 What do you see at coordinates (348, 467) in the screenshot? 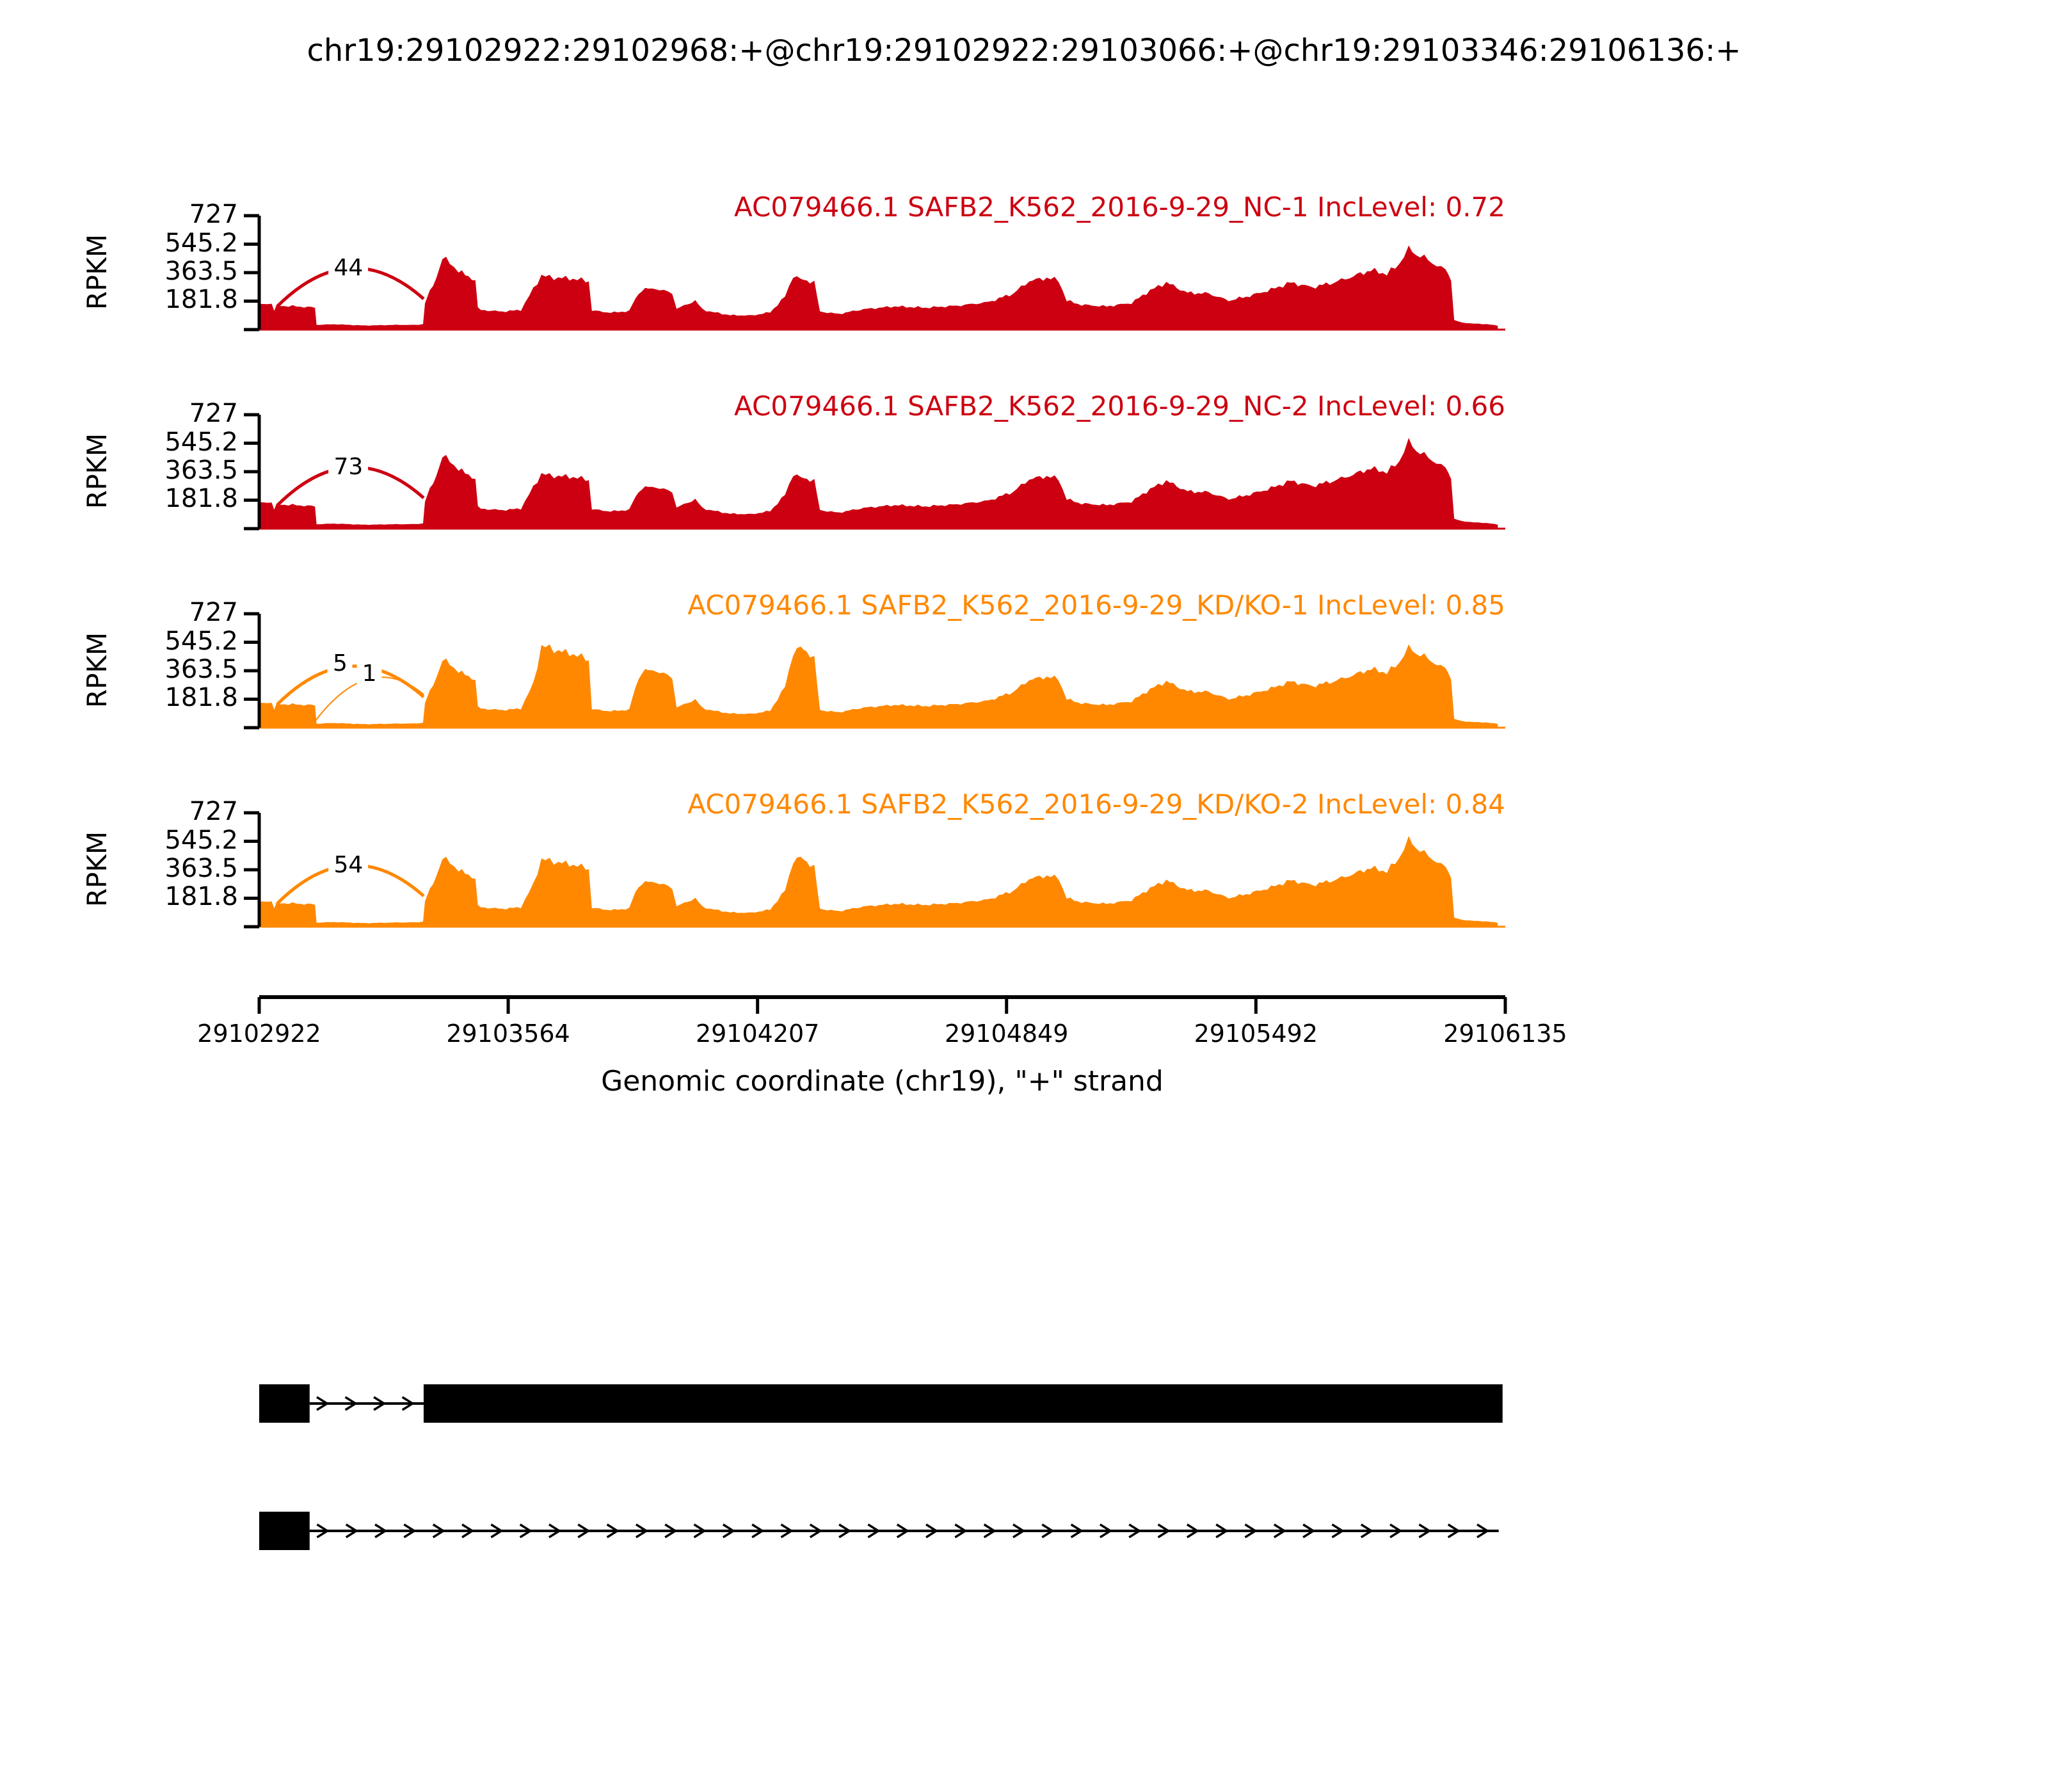
I see `junction-count: 73` at bounding box center [348, 467].